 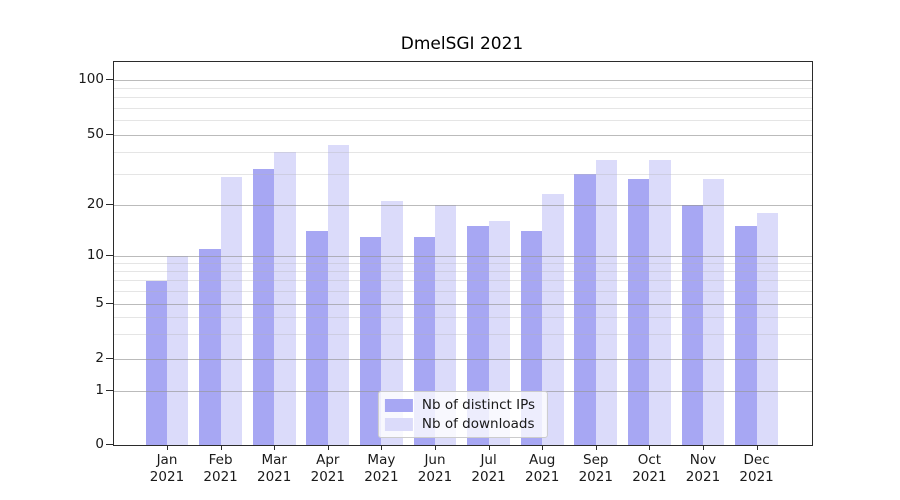 I want to click on x-tick-label: May 2021, so click(x=381, y=468).